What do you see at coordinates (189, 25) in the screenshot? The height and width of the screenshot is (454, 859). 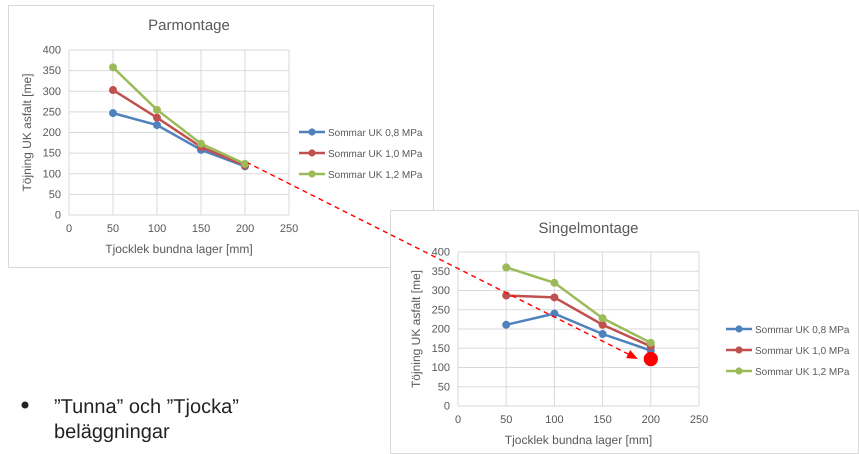 I see `chart-title: Parmontage` at bounding box center [189, 25].